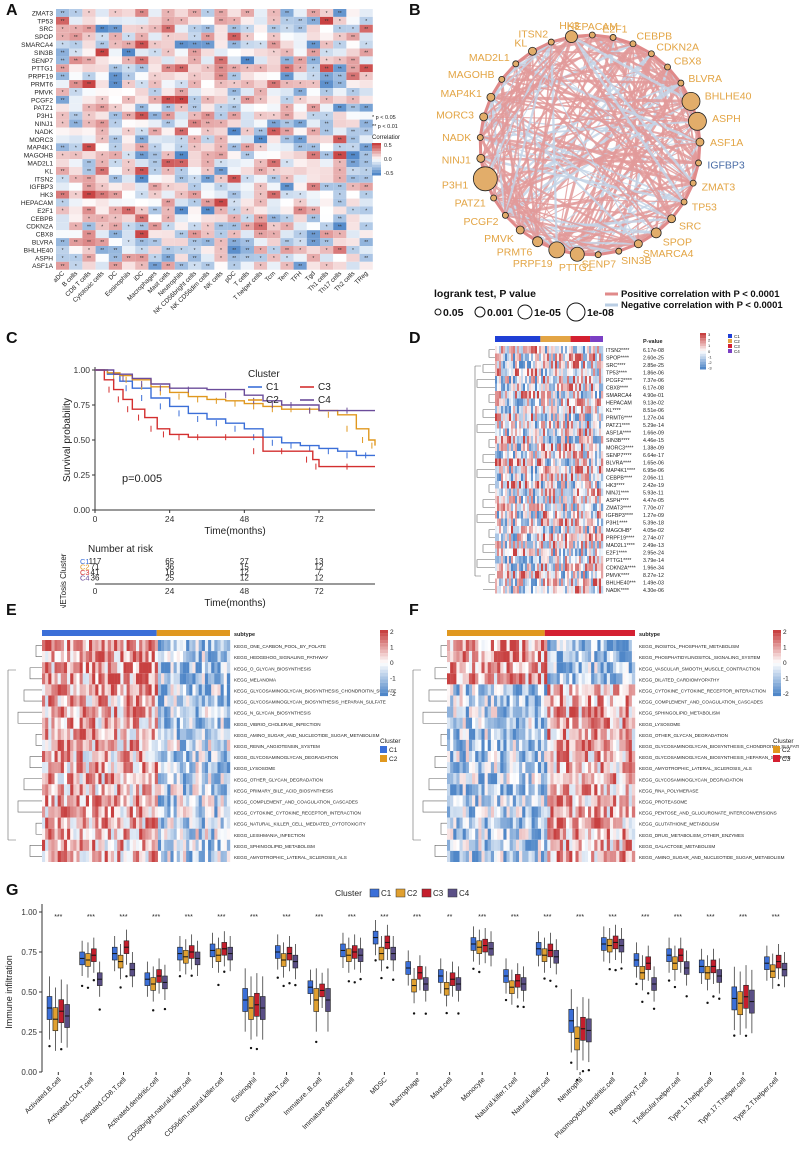  What do you see at coordinates (535, 146) in the screenshot?
I see `positive-edge` at bounding box center [535, 146].